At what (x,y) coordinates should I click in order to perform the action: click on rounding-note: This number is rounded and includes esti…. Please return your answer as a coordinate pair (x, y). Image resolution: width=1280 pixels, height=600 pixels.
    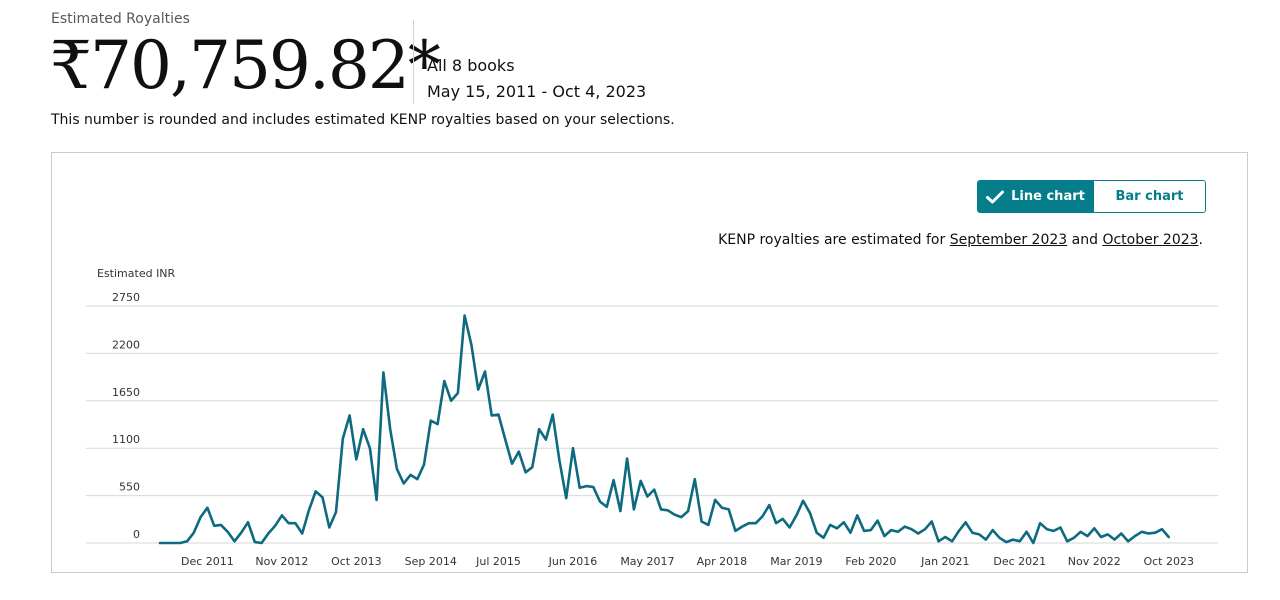
    Looking at the image, I should click on (363, 120).